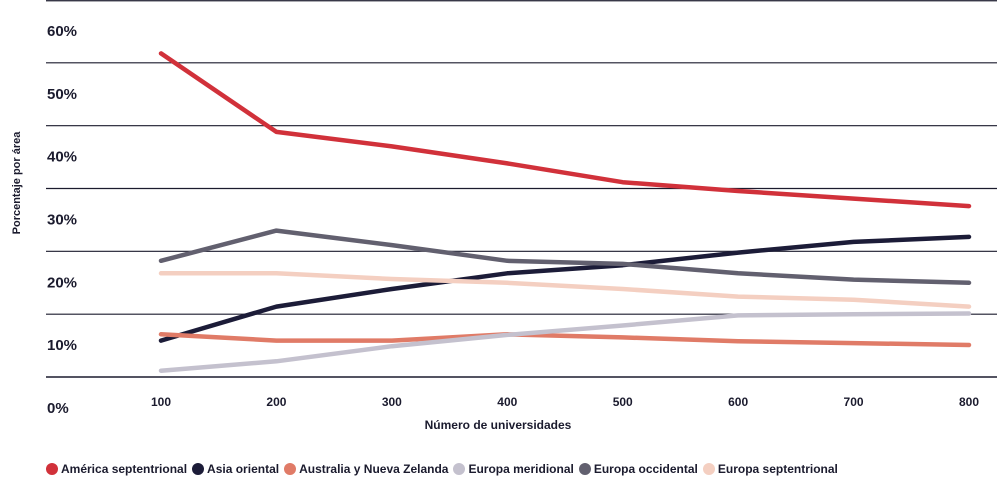  I want to click on y-tick-label: 50%, so click(62, 94).